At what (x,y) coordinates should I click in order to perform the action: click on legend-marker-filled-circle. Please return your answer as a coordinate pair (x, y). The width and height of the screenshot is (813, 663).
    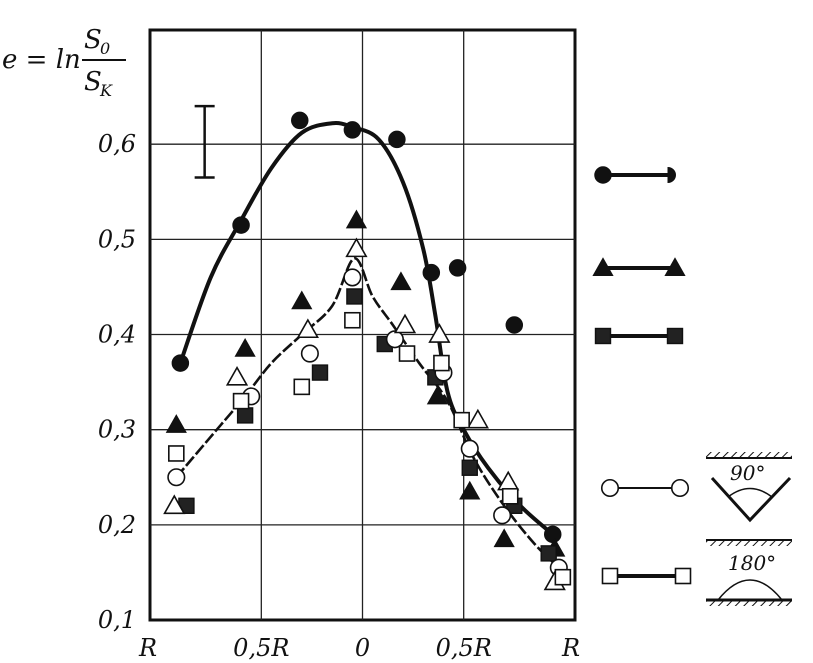
    Looking at the image, I should click on (603, 175).